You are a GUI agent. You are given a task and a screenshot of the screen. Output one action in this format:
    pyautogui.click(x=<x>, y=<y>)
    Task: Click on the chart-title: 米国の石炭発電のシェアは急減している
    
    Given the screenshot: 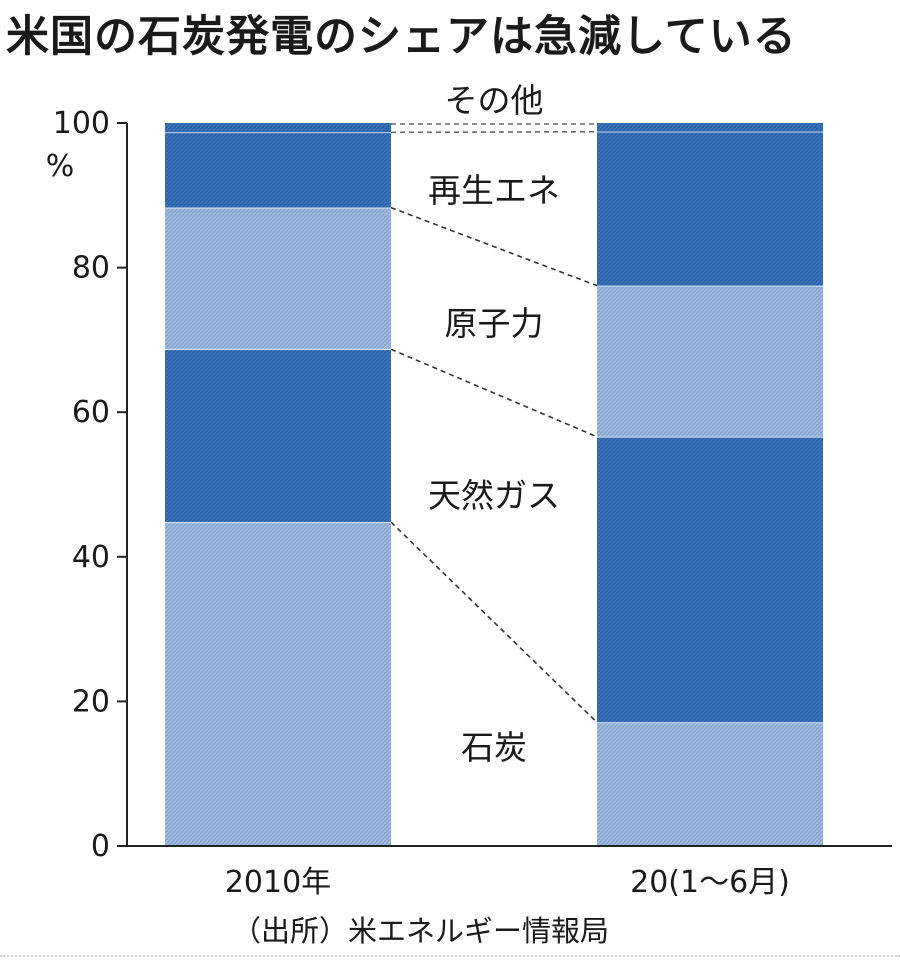 What is the action you would take?
    pyautogui.click(x=401, y=37)
    